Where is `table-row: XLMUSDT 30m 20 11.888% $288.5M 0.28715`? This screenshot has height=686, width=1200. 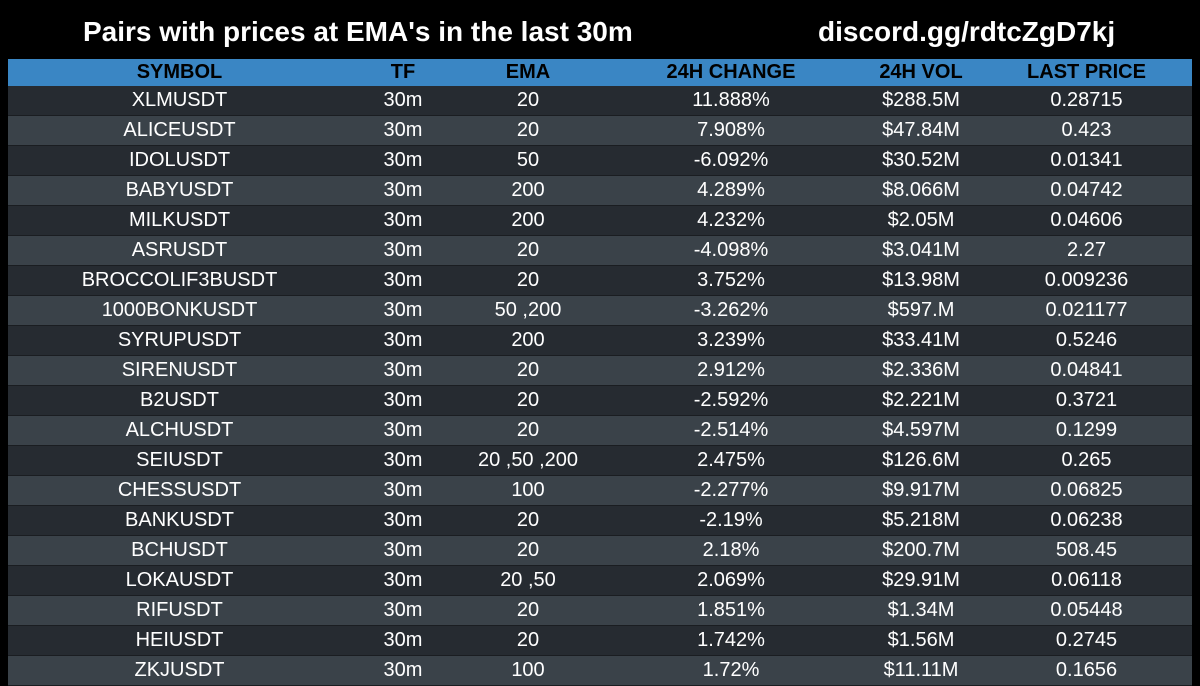 table-row: XLMUSDT 30m 20 11.888% $288.5M 0.28715 is located at coordinates (600, 101).